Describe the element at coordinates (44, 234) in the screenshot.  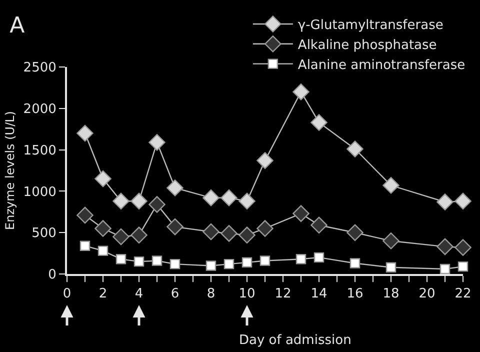
I see `y-tick-label: 500` at that location.